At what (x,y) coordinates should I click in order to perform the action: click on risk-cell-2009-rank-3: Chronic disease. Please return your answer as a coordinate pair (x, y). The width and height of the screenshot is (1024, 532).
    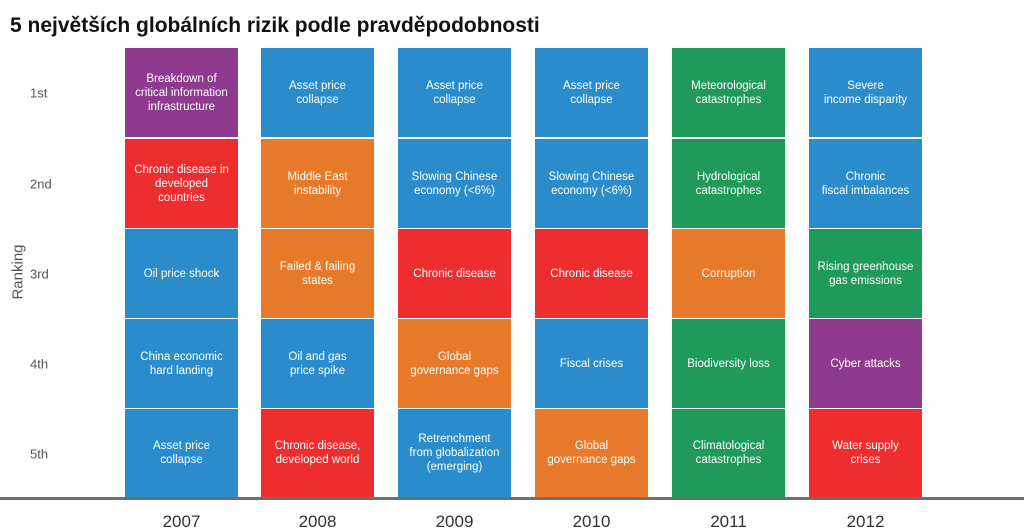
    Looking at the image, I should click on (454, 273).